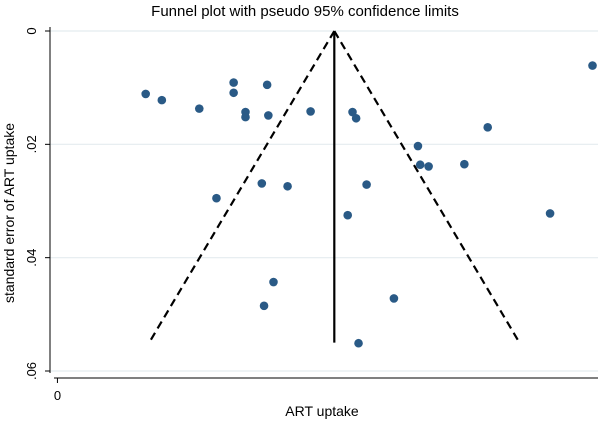  Describe the element at coordinates (31, 371) in the screenshot. I see `y-tick-label: .06` at that location.